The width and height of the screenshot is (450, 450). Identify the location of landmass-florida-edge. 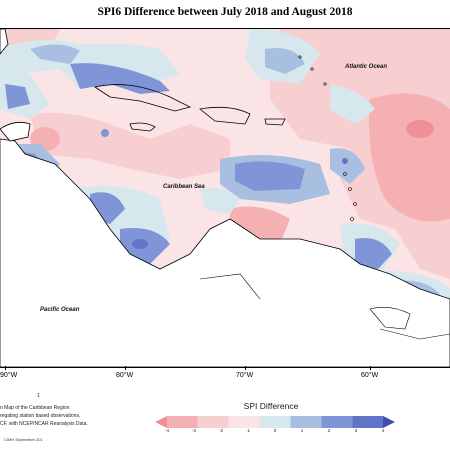
(4, 42).